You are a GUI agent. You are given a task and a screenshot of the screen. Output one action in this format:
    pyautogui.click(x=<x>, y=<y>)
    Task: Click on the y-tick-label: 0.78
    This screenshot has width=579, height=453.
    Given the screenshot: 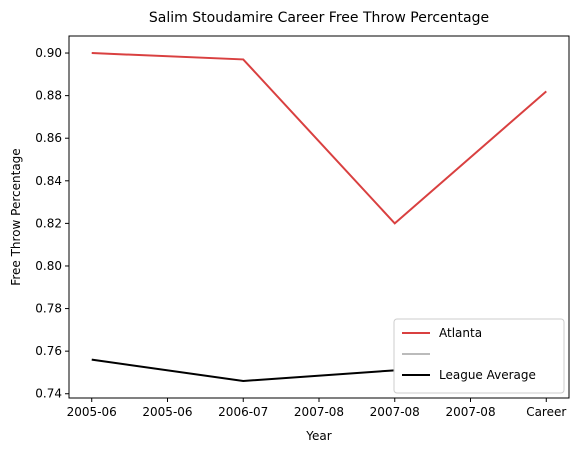 What is the action you would take?
    pyautogui.click(x=48, y=309)
    